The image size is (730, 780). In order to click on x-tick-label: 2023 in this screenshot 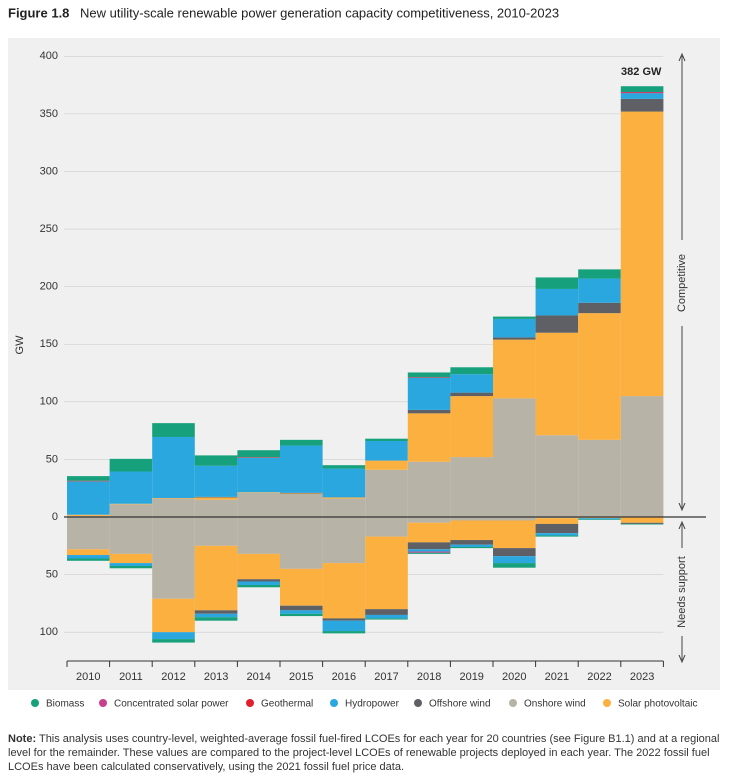, I will do `click(642, 677)`.